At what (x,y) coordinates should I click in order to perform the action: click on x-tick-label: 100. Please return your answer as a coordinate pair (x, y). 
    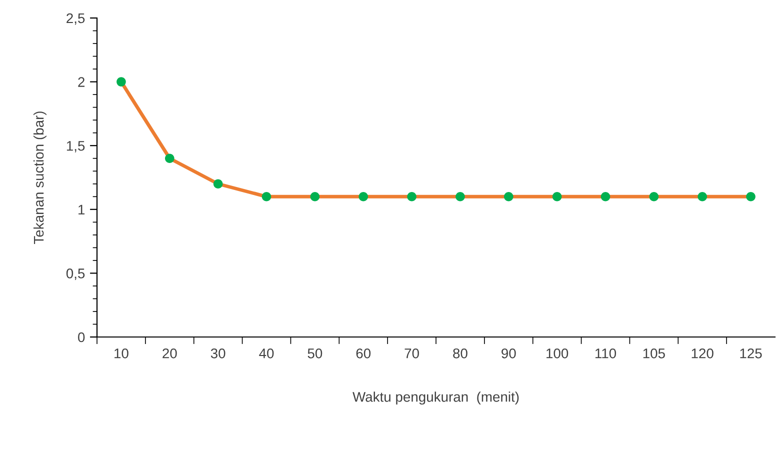
    Looking at the image, I should click on (557, 353).